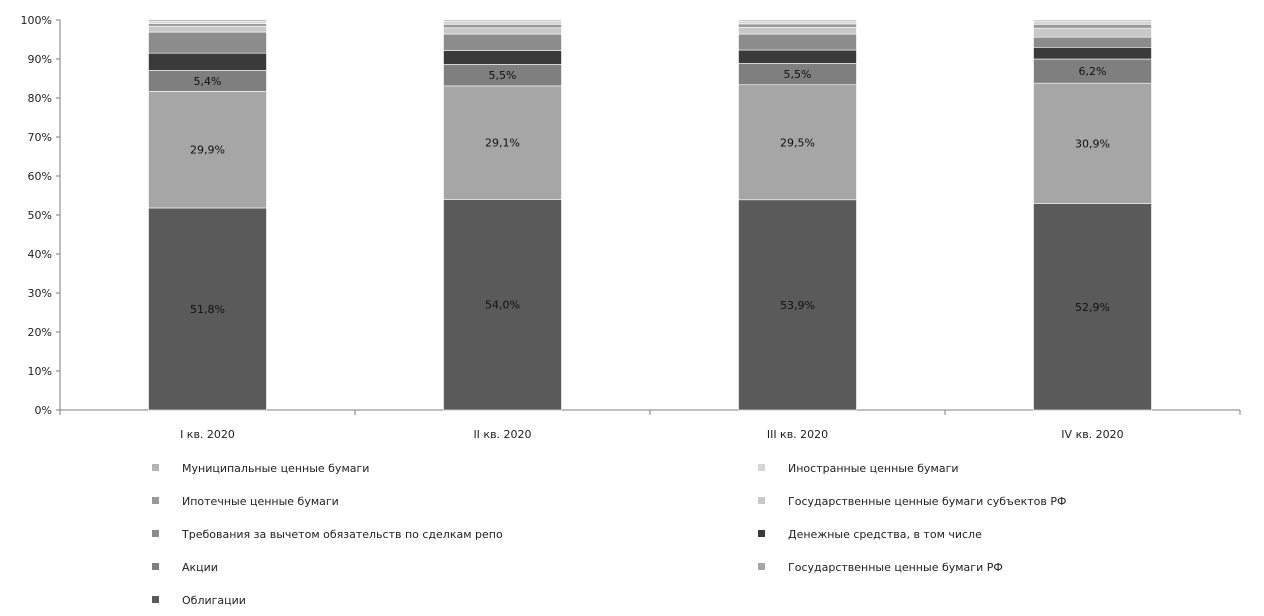 This screenshot has height=616, width=1264. Describe the element at coordinates (895, 567) in the screenshot. I see `legend-label: Государственные ценные бумаги РФ` at that location.